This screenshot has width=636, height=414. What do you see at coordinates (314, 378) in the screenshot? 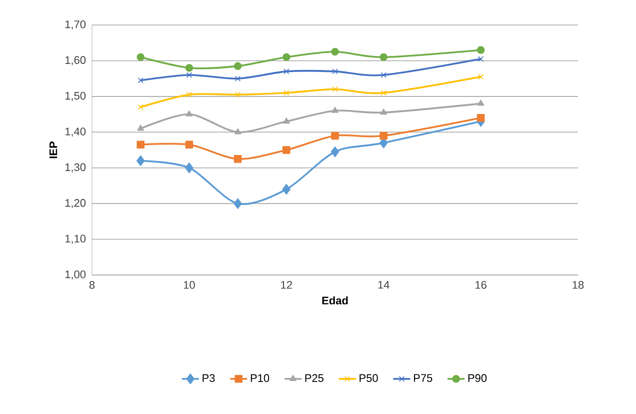
I see `legend-label: P25` at bounding box center [314, 378].